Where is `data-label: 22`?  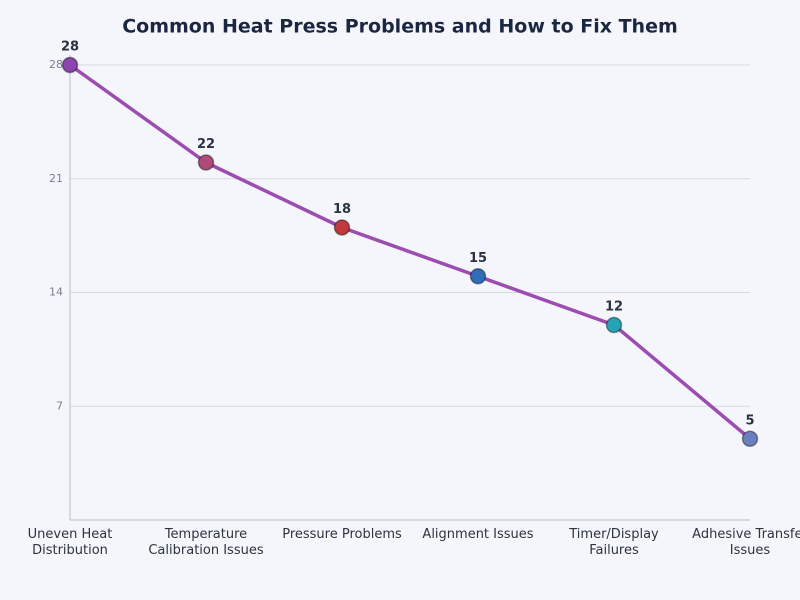
data-label: 22 is located at coordinates (206, 144).